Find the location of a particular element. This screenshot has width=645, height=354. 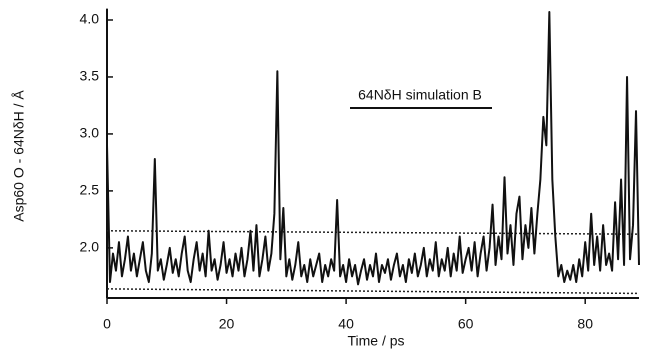

y-tick-label: 2.0 is located at coordinates (90, 247).